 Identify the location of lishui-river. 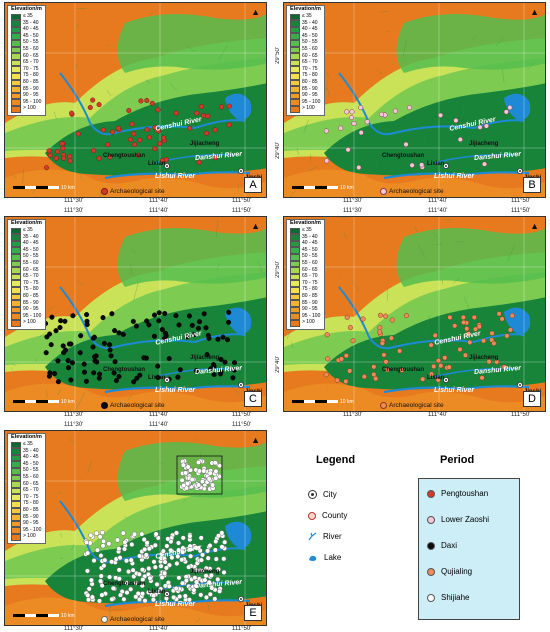
(177, 175).